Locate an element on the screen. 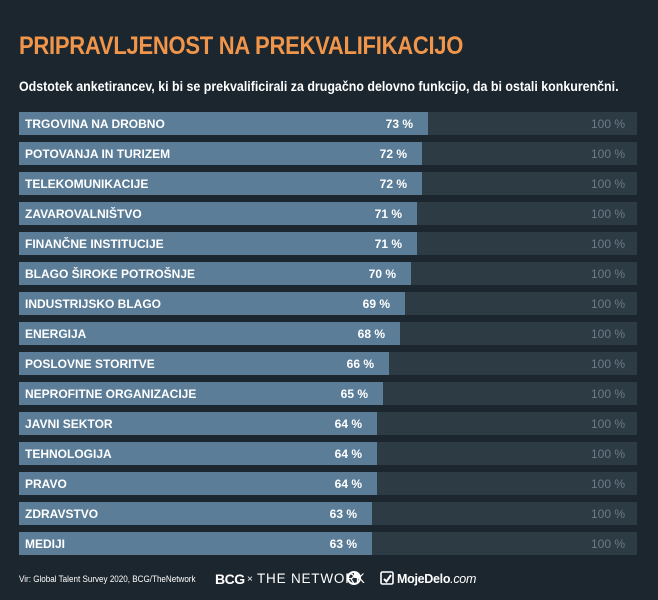 The height and width of the screenshot is (600, 658). category-label: NEPROFITNE ORGANIZACIJE is located at coordinates (111, 394).